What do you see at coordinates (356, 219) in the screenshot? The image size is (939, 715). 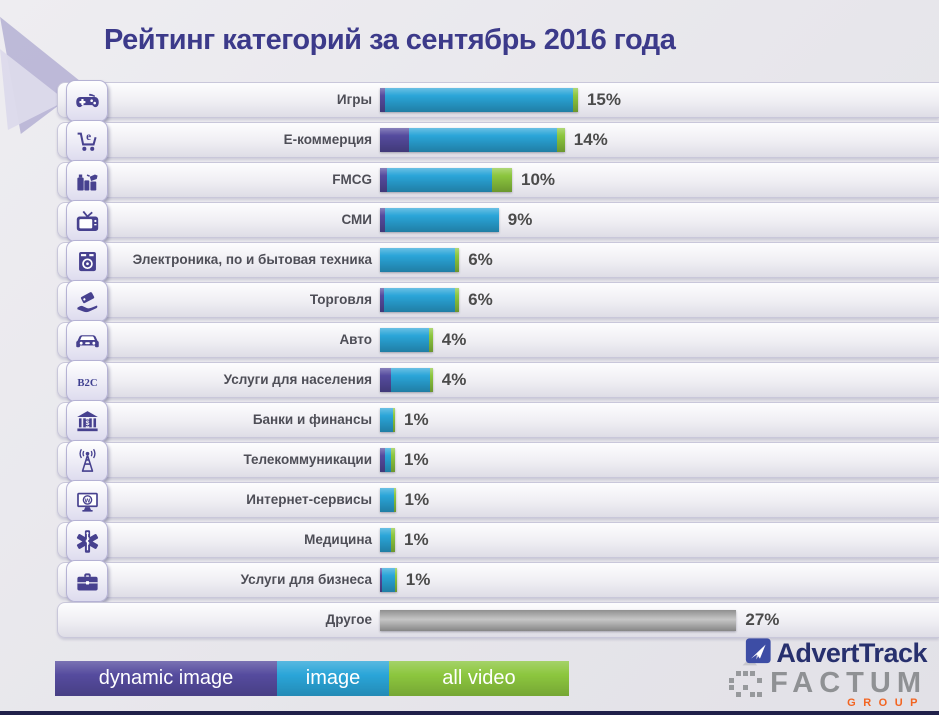 I see `category-label: СМИ` at bounding box center [356, 219].